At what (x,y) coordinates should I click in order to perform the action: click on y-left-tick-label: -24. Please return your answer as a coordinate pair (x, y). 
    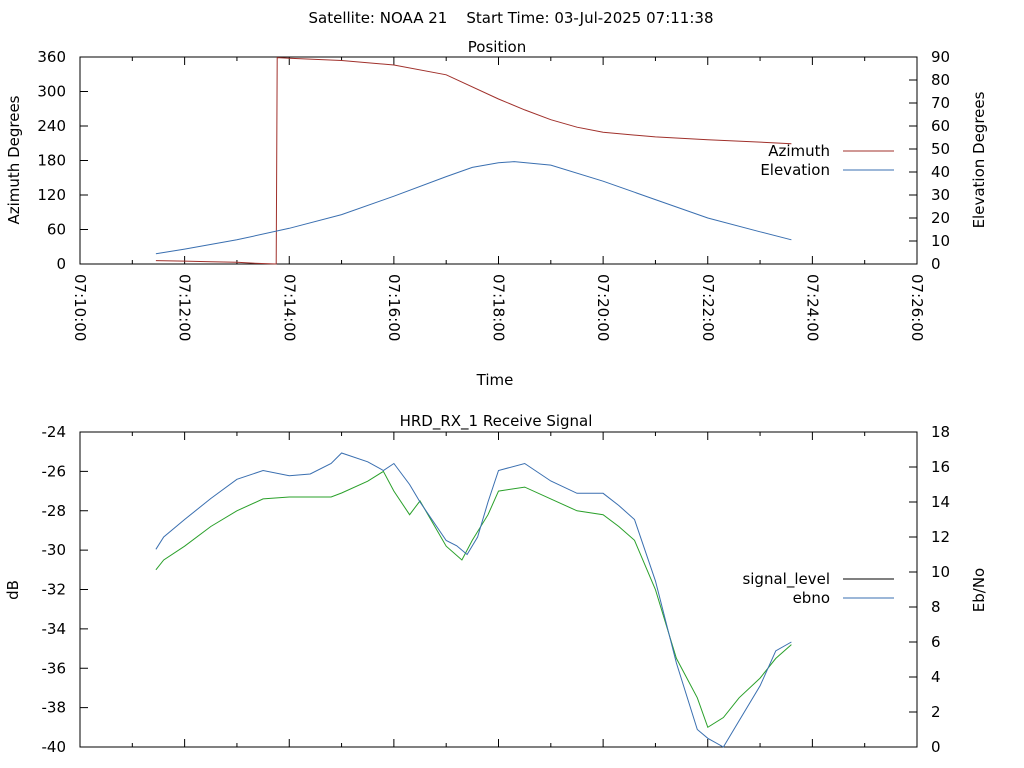
    Looking at the image, I should click on (54, 432).